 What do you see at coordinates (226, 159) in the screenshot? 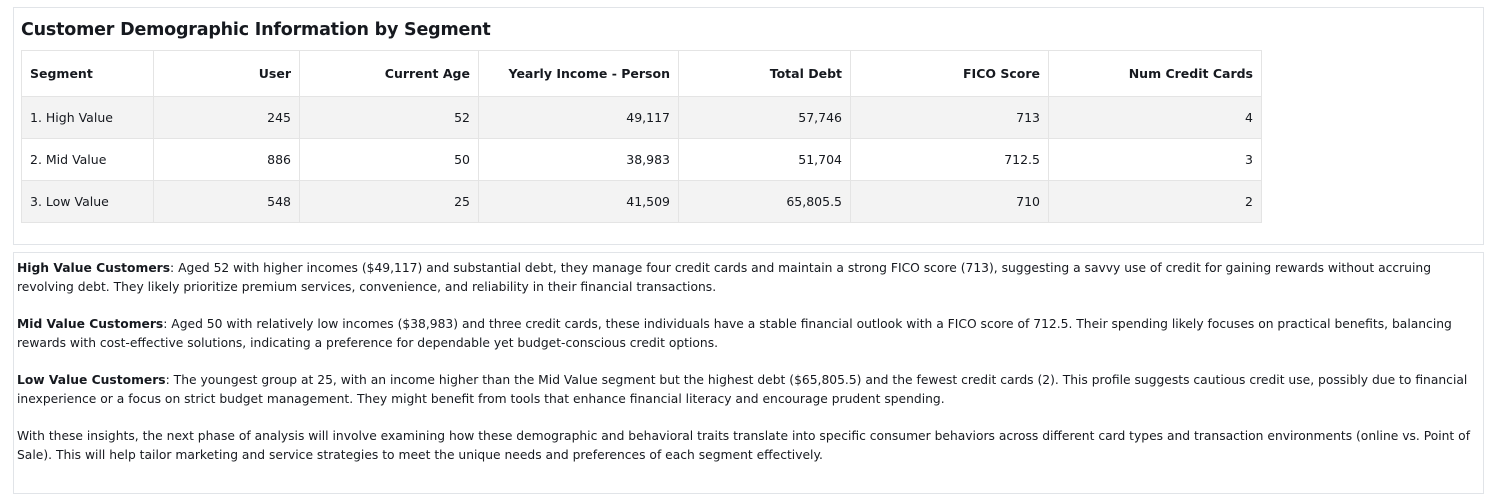
I see `cell-user: 886` at bounding box center [226, 159].